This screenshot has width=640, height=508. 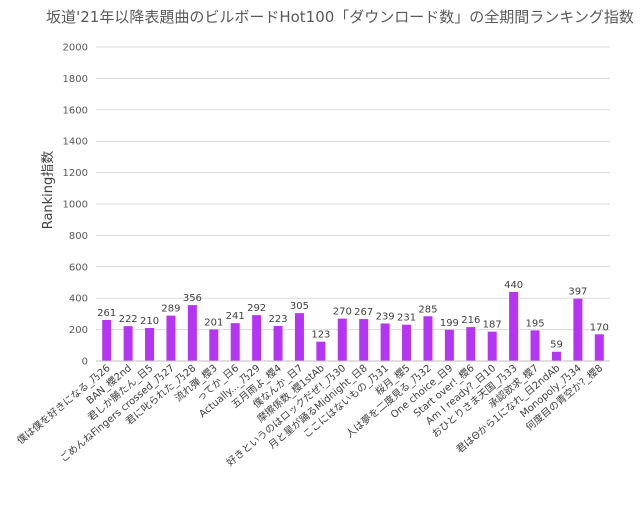 What do you see at coordinates (75, 79) in the screenshot?
I see `y-tick-label: 1800` at bounding box center [75, 79].